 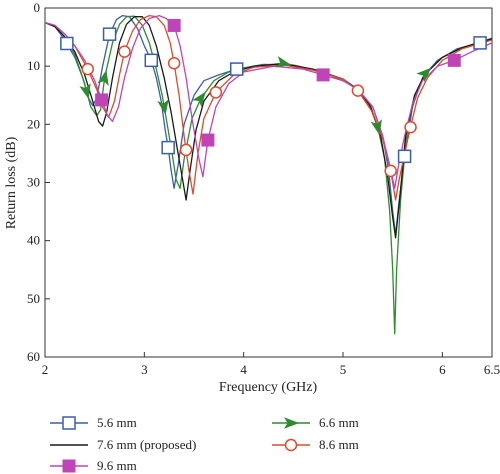 What do you see at coordinates (33, 240) in the screenshot?
I see `y-tick-label-4: 40` at bounding box center [33, 240].